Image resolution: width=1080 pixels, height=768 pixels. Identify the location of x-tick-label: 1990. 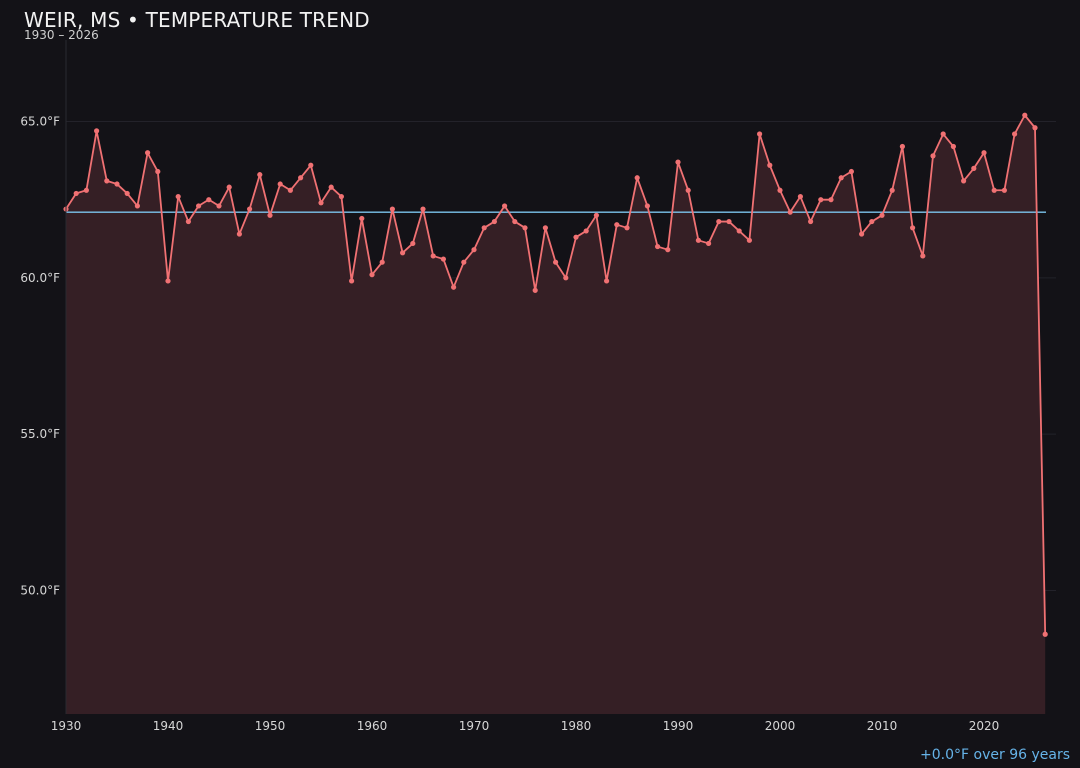
(678, 726).